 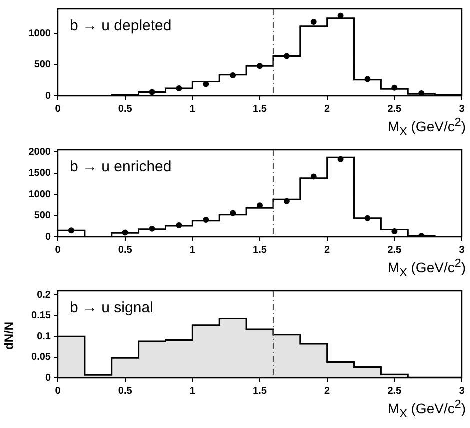 What do you see at coordinates (40, 152) in the screenshot?
I see `y-tick-label: 2000` at bounding box center [40, 152].